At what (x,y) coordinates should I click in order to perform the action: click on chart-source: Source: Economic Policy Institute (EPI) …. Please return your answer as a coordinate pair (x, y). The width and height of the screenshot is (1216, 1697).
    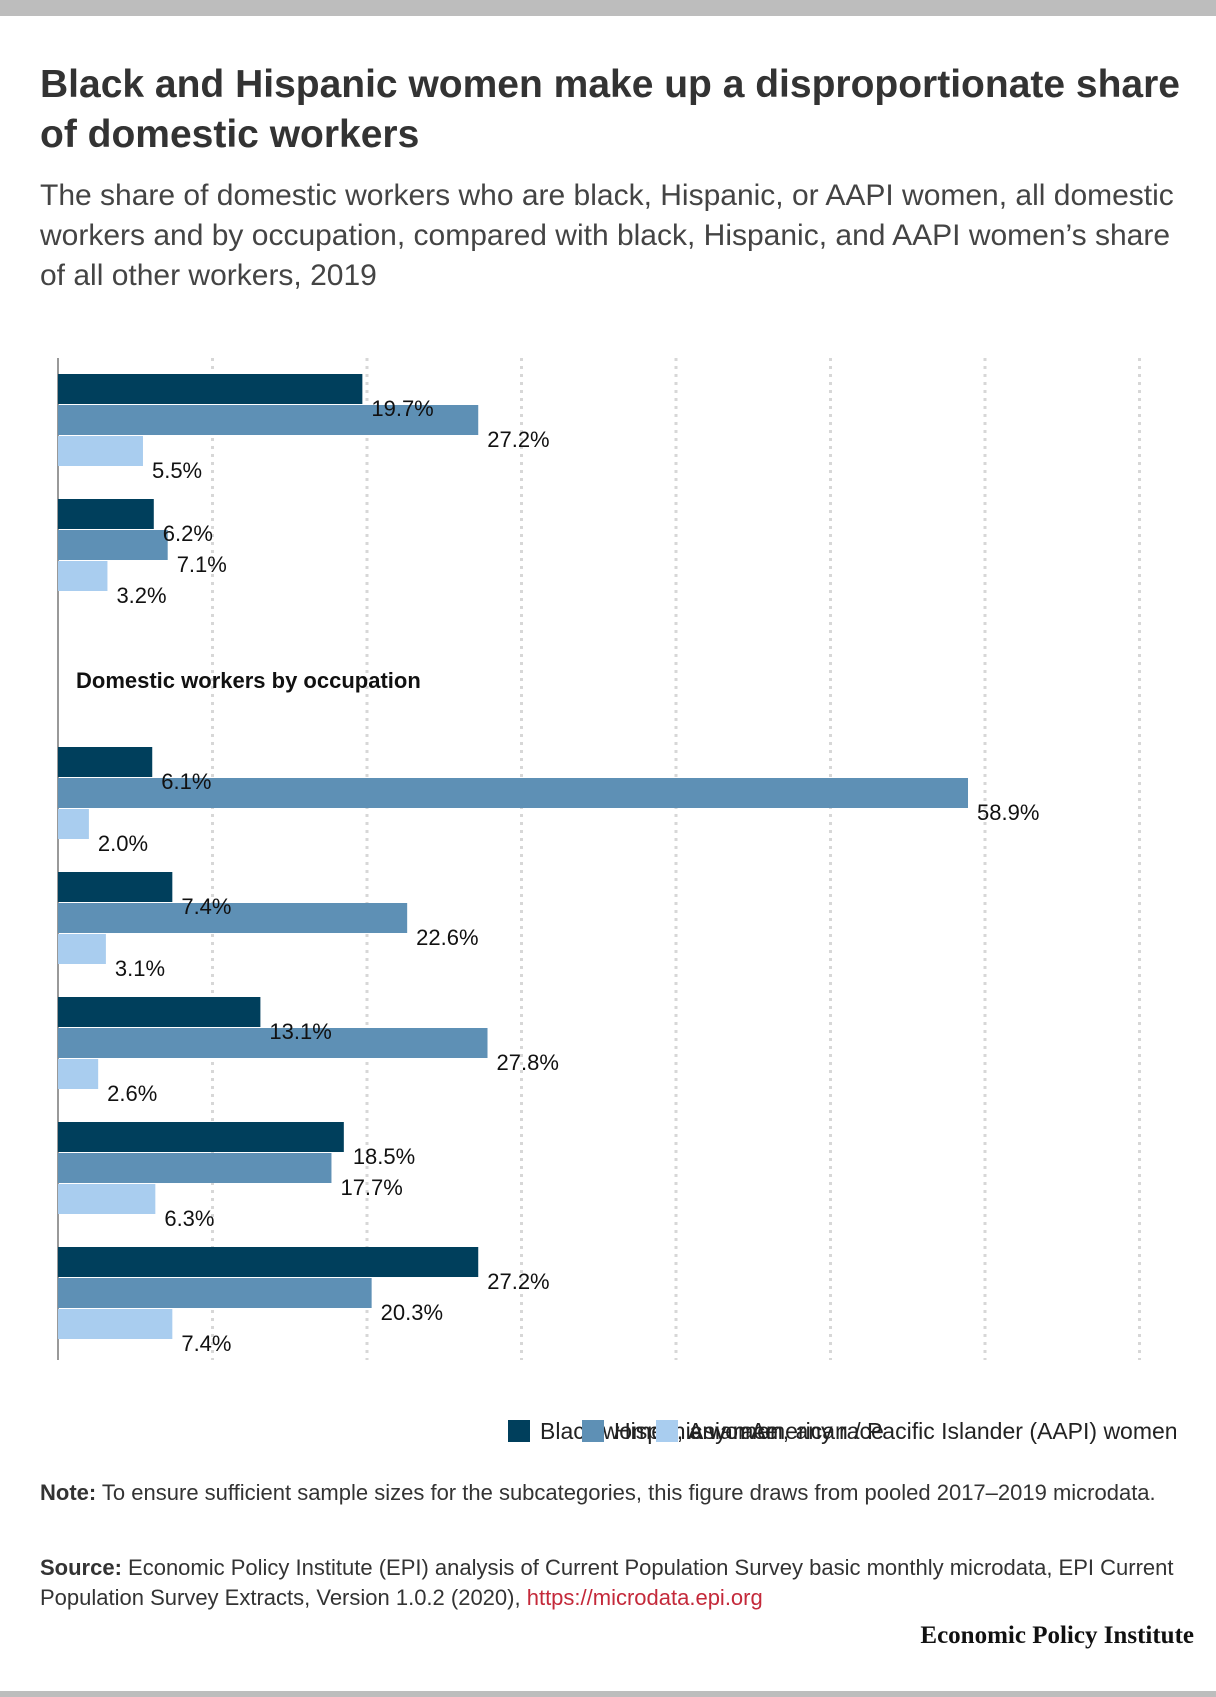
    Looking at the image, I should click on (610, 1583).